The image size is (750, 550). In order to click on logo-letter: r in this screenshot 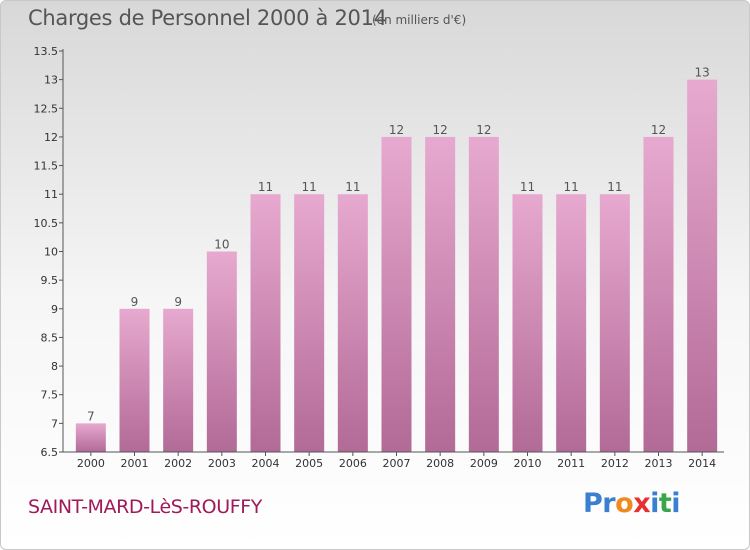, I will do `click(609, 503)`.